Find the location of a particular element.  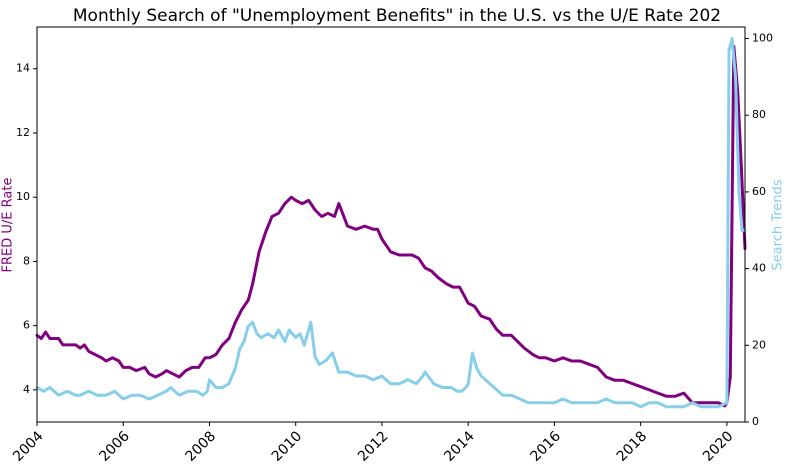

left-y-tick-label: 6 is located at coordinates (26, 325).